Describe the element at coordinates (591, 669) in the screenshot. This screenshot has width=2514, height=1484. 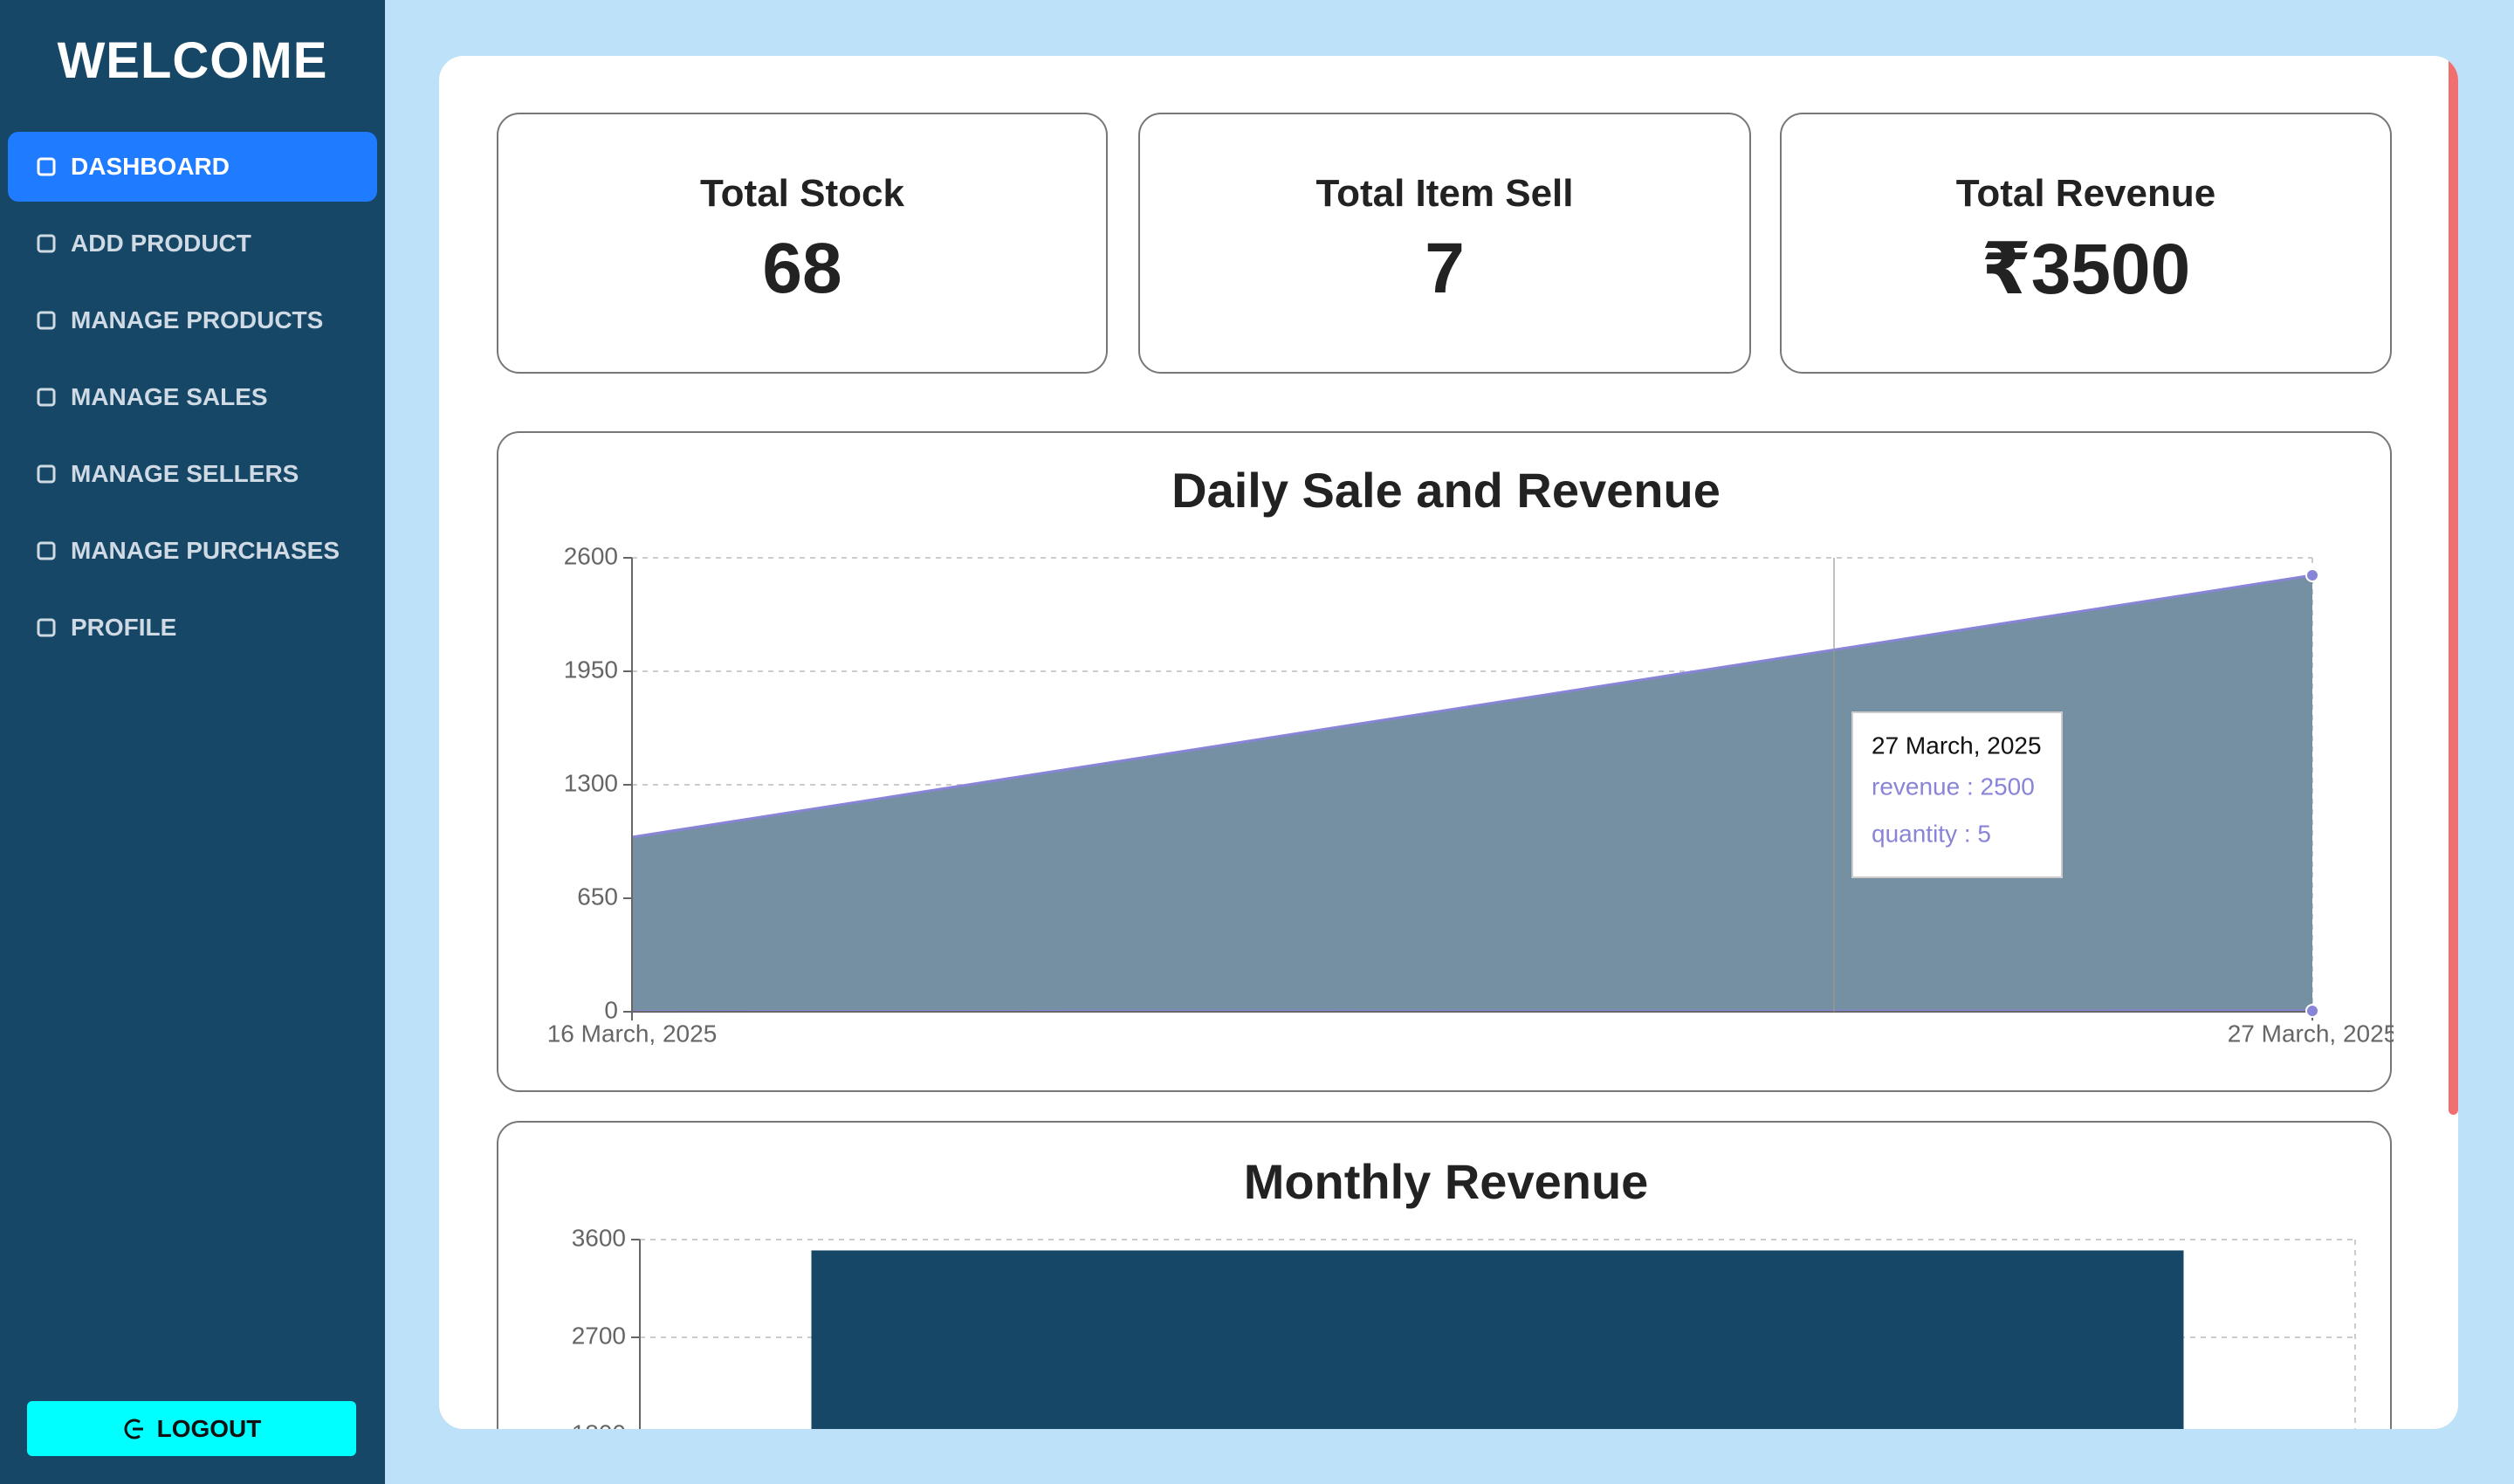
I see `y-tick-label: 1950` at that location.